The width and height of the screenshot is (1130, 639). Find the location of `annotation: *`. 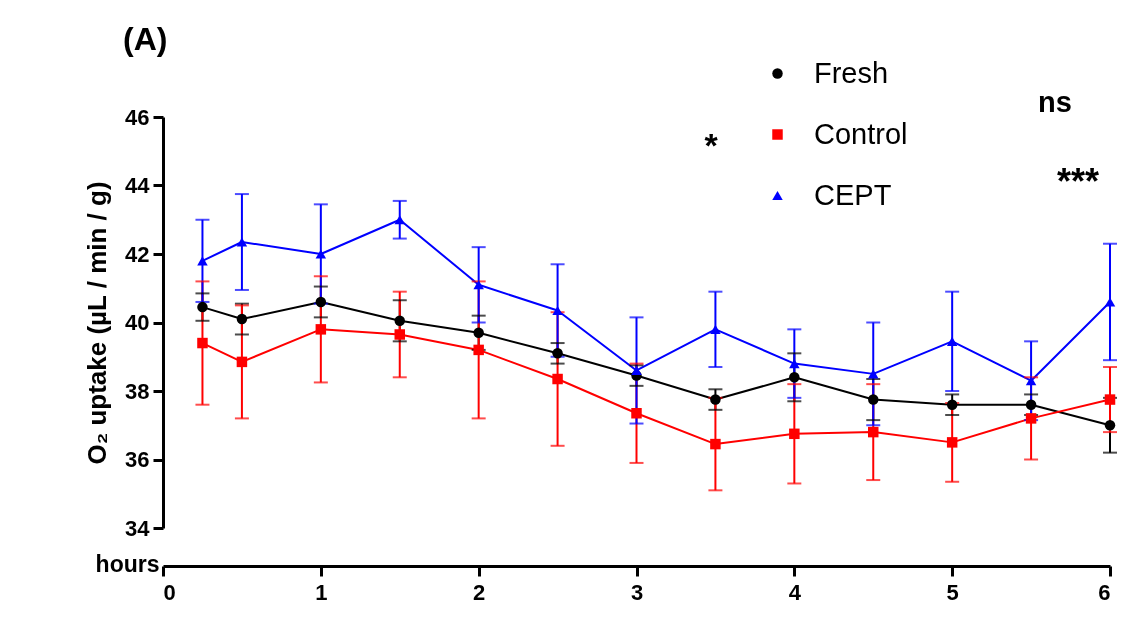

annotation: * is located at coordinates (711, 145).